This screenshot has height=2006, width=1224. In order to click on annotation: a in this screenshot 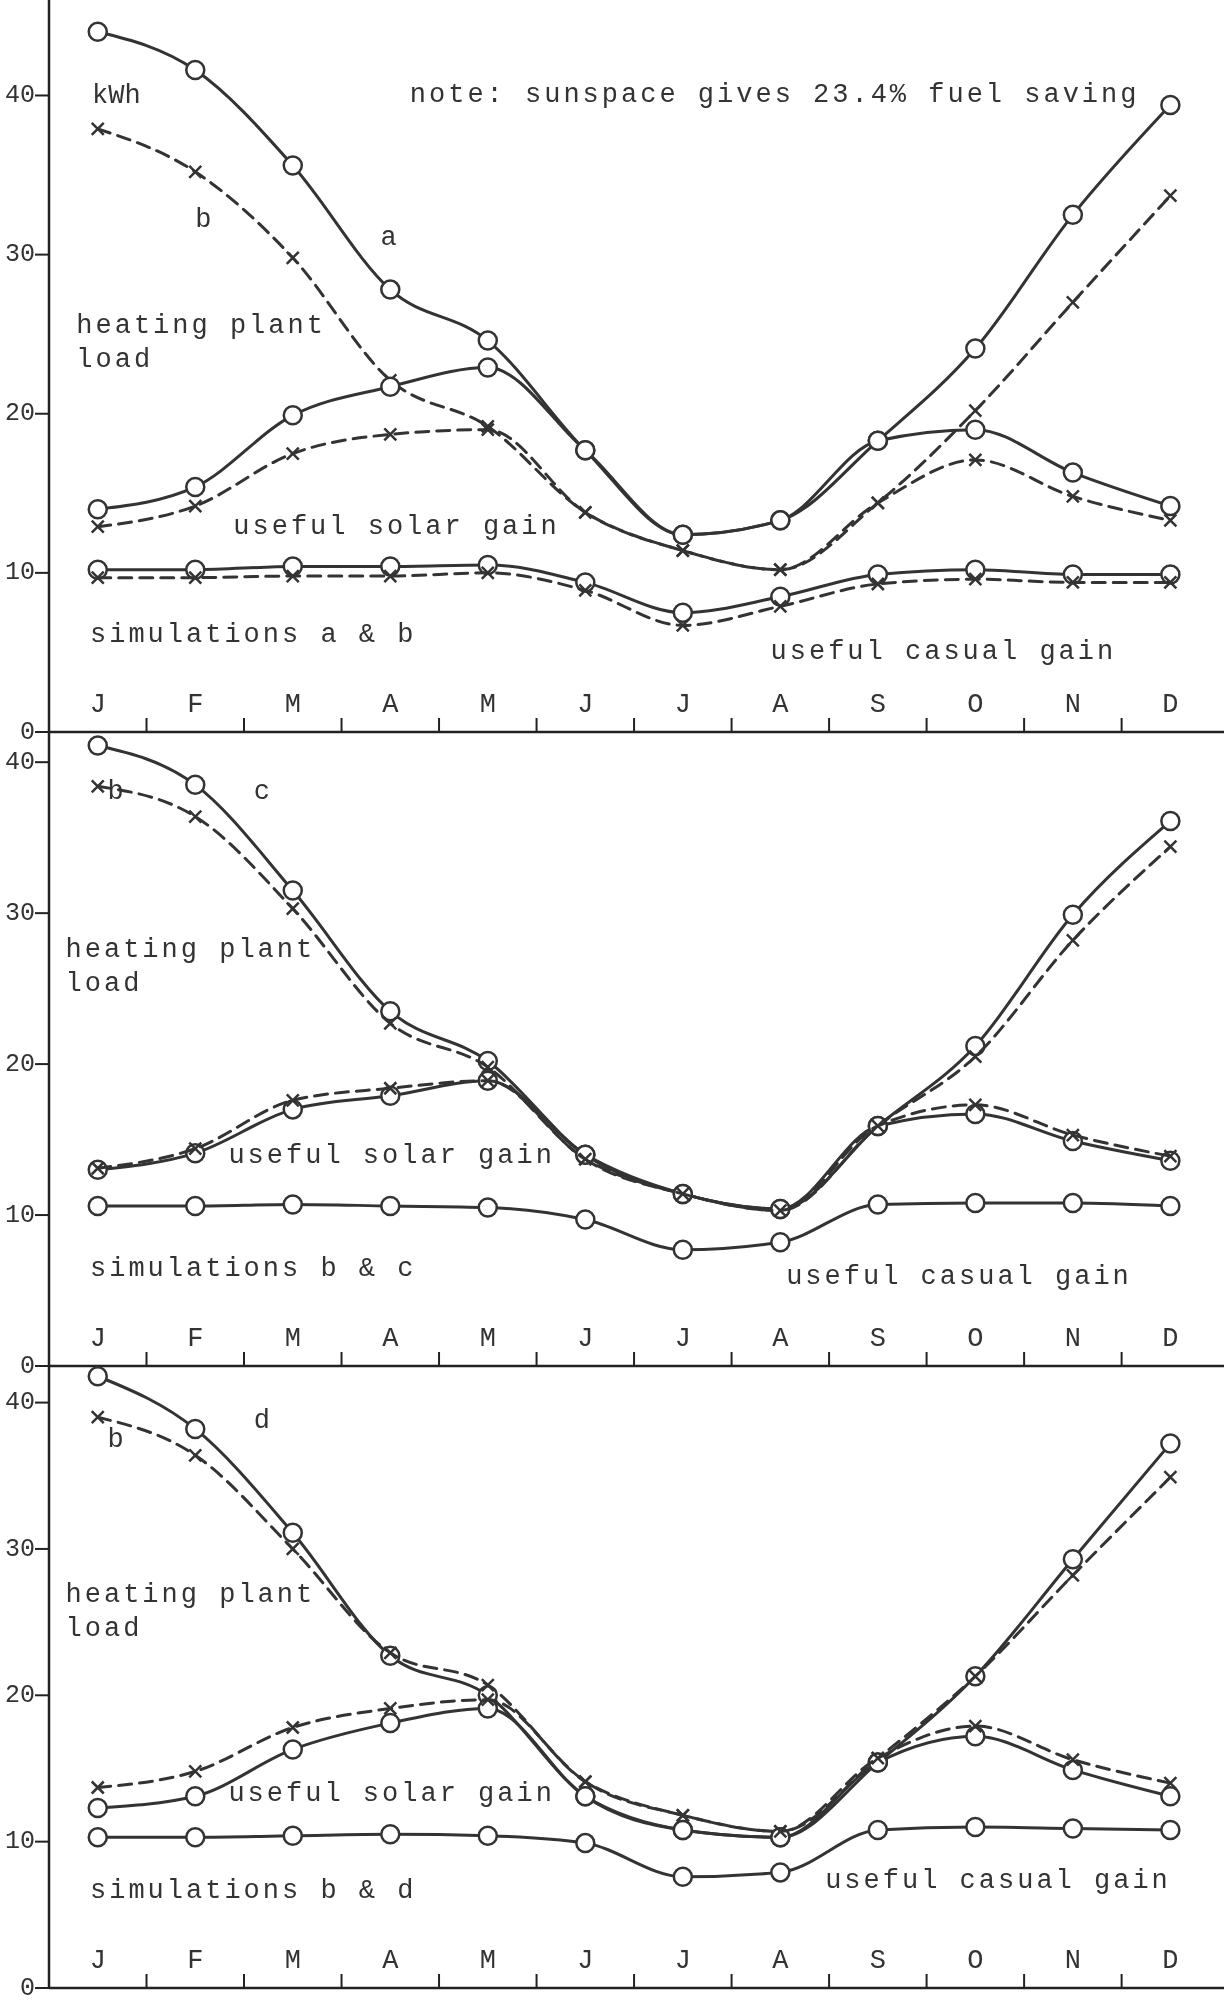, I will do `click(390, 238)`.